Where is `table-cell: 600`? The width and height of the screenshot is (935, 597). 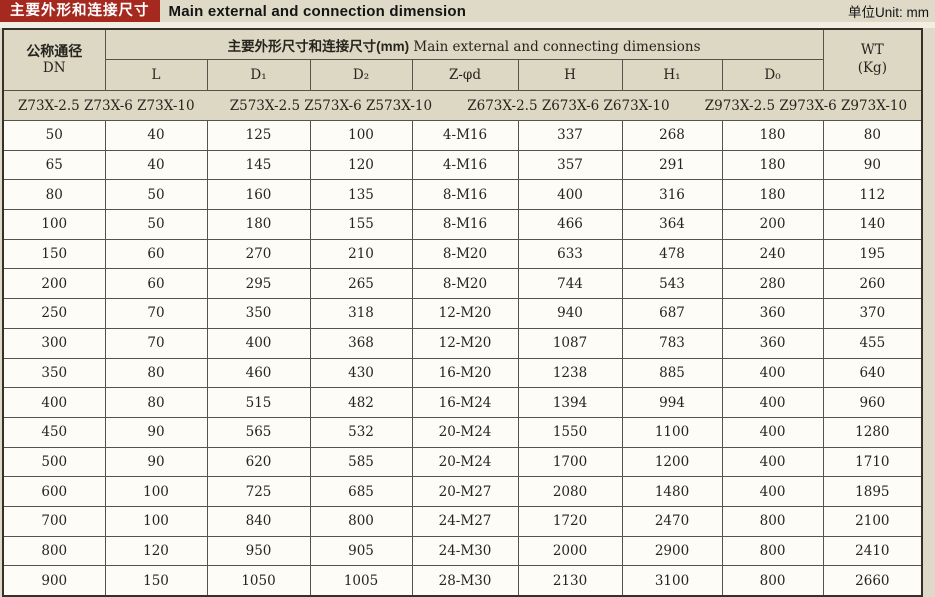
table-cell: 600 is located at coordinates (54, 491).